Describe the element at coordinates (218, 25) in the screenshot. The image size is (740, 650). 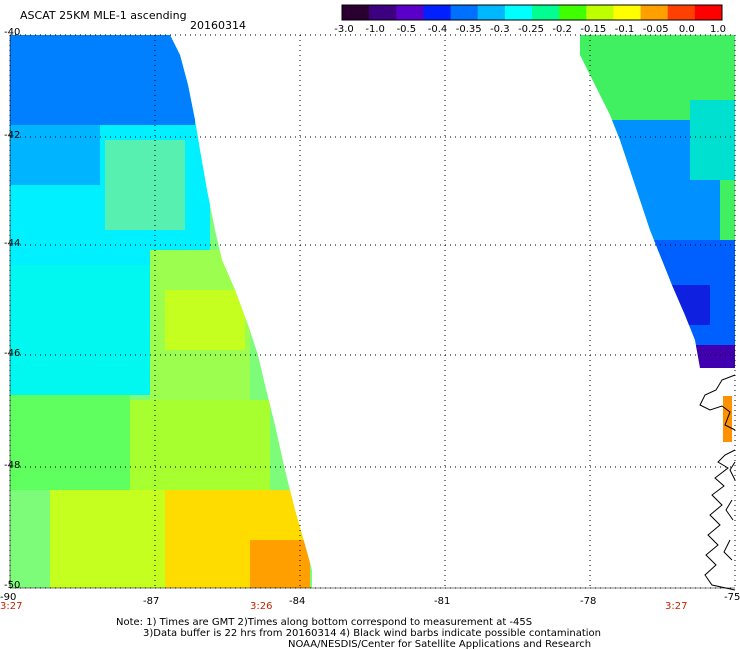
I see `map-date: 20160314` at that location.